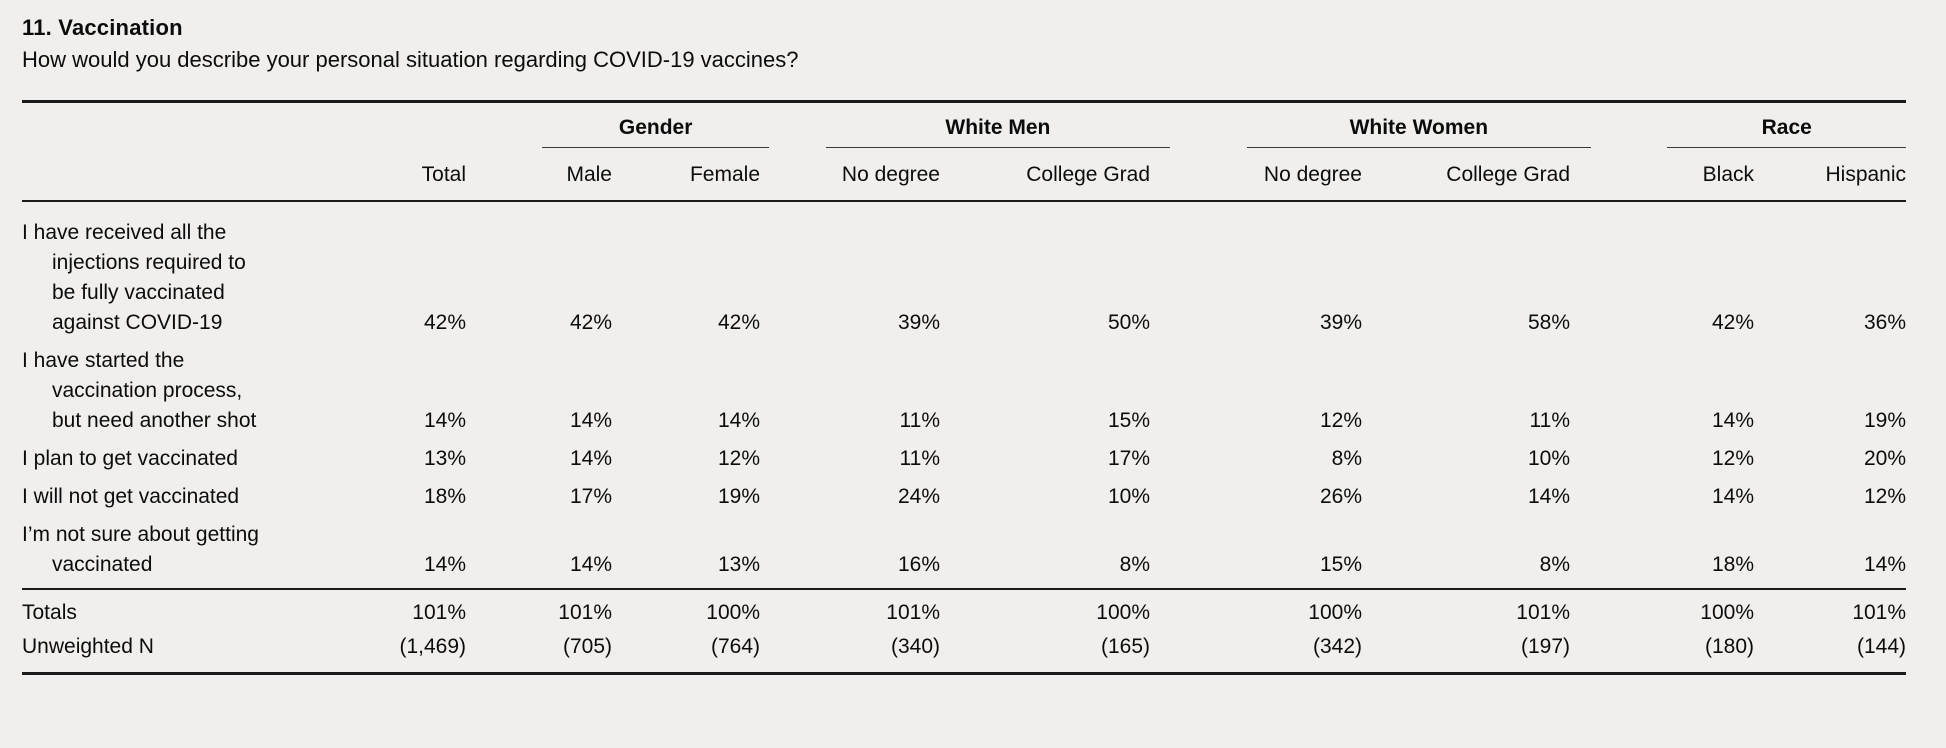 The width and height of the screenshot is (1946, 748). Describe the element at coordinates (1128, 322) in the screenshot. I see `cell-value: 50%` at that location.